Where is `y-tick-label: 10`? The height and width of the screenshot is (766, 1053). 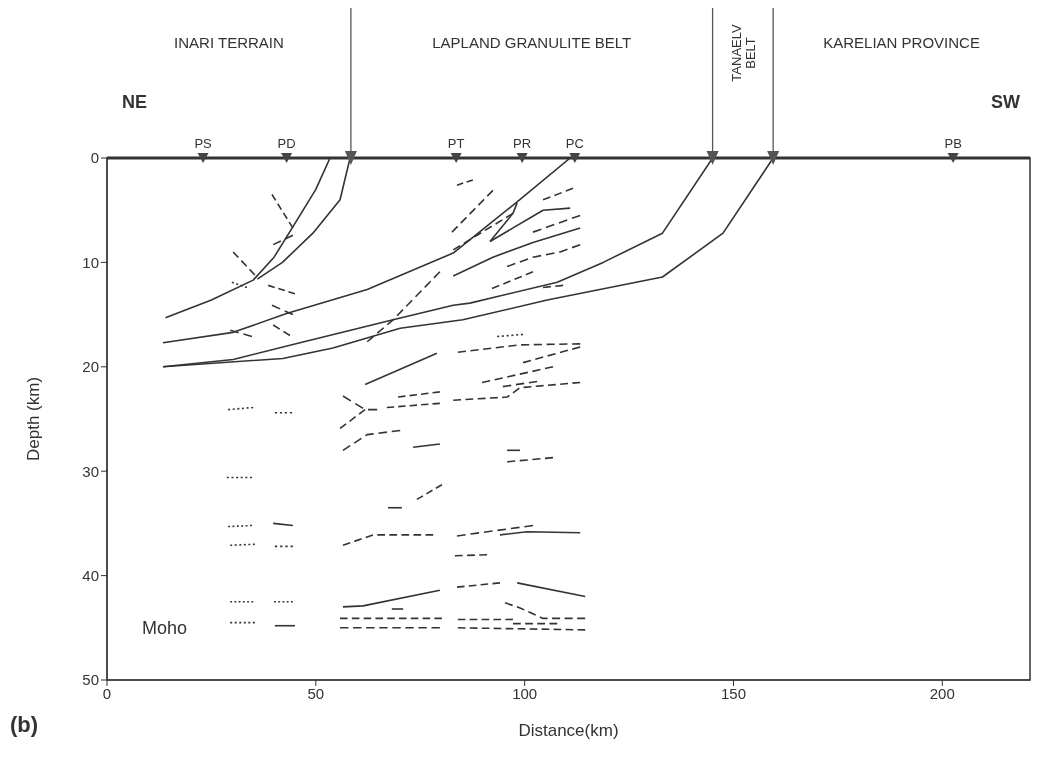 y-tick-label: 10 is located at coordinates (90, 262).